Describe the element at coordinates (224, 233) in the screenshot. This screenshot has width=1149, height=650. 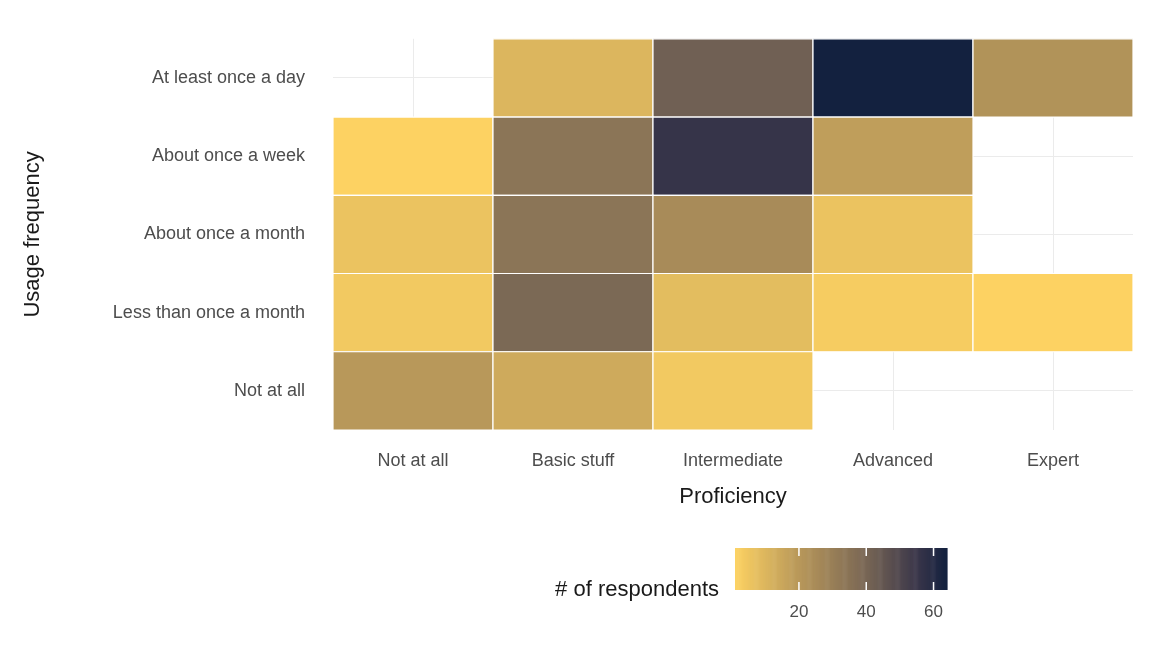
I see `y-tick-label: About once a month` at that location.